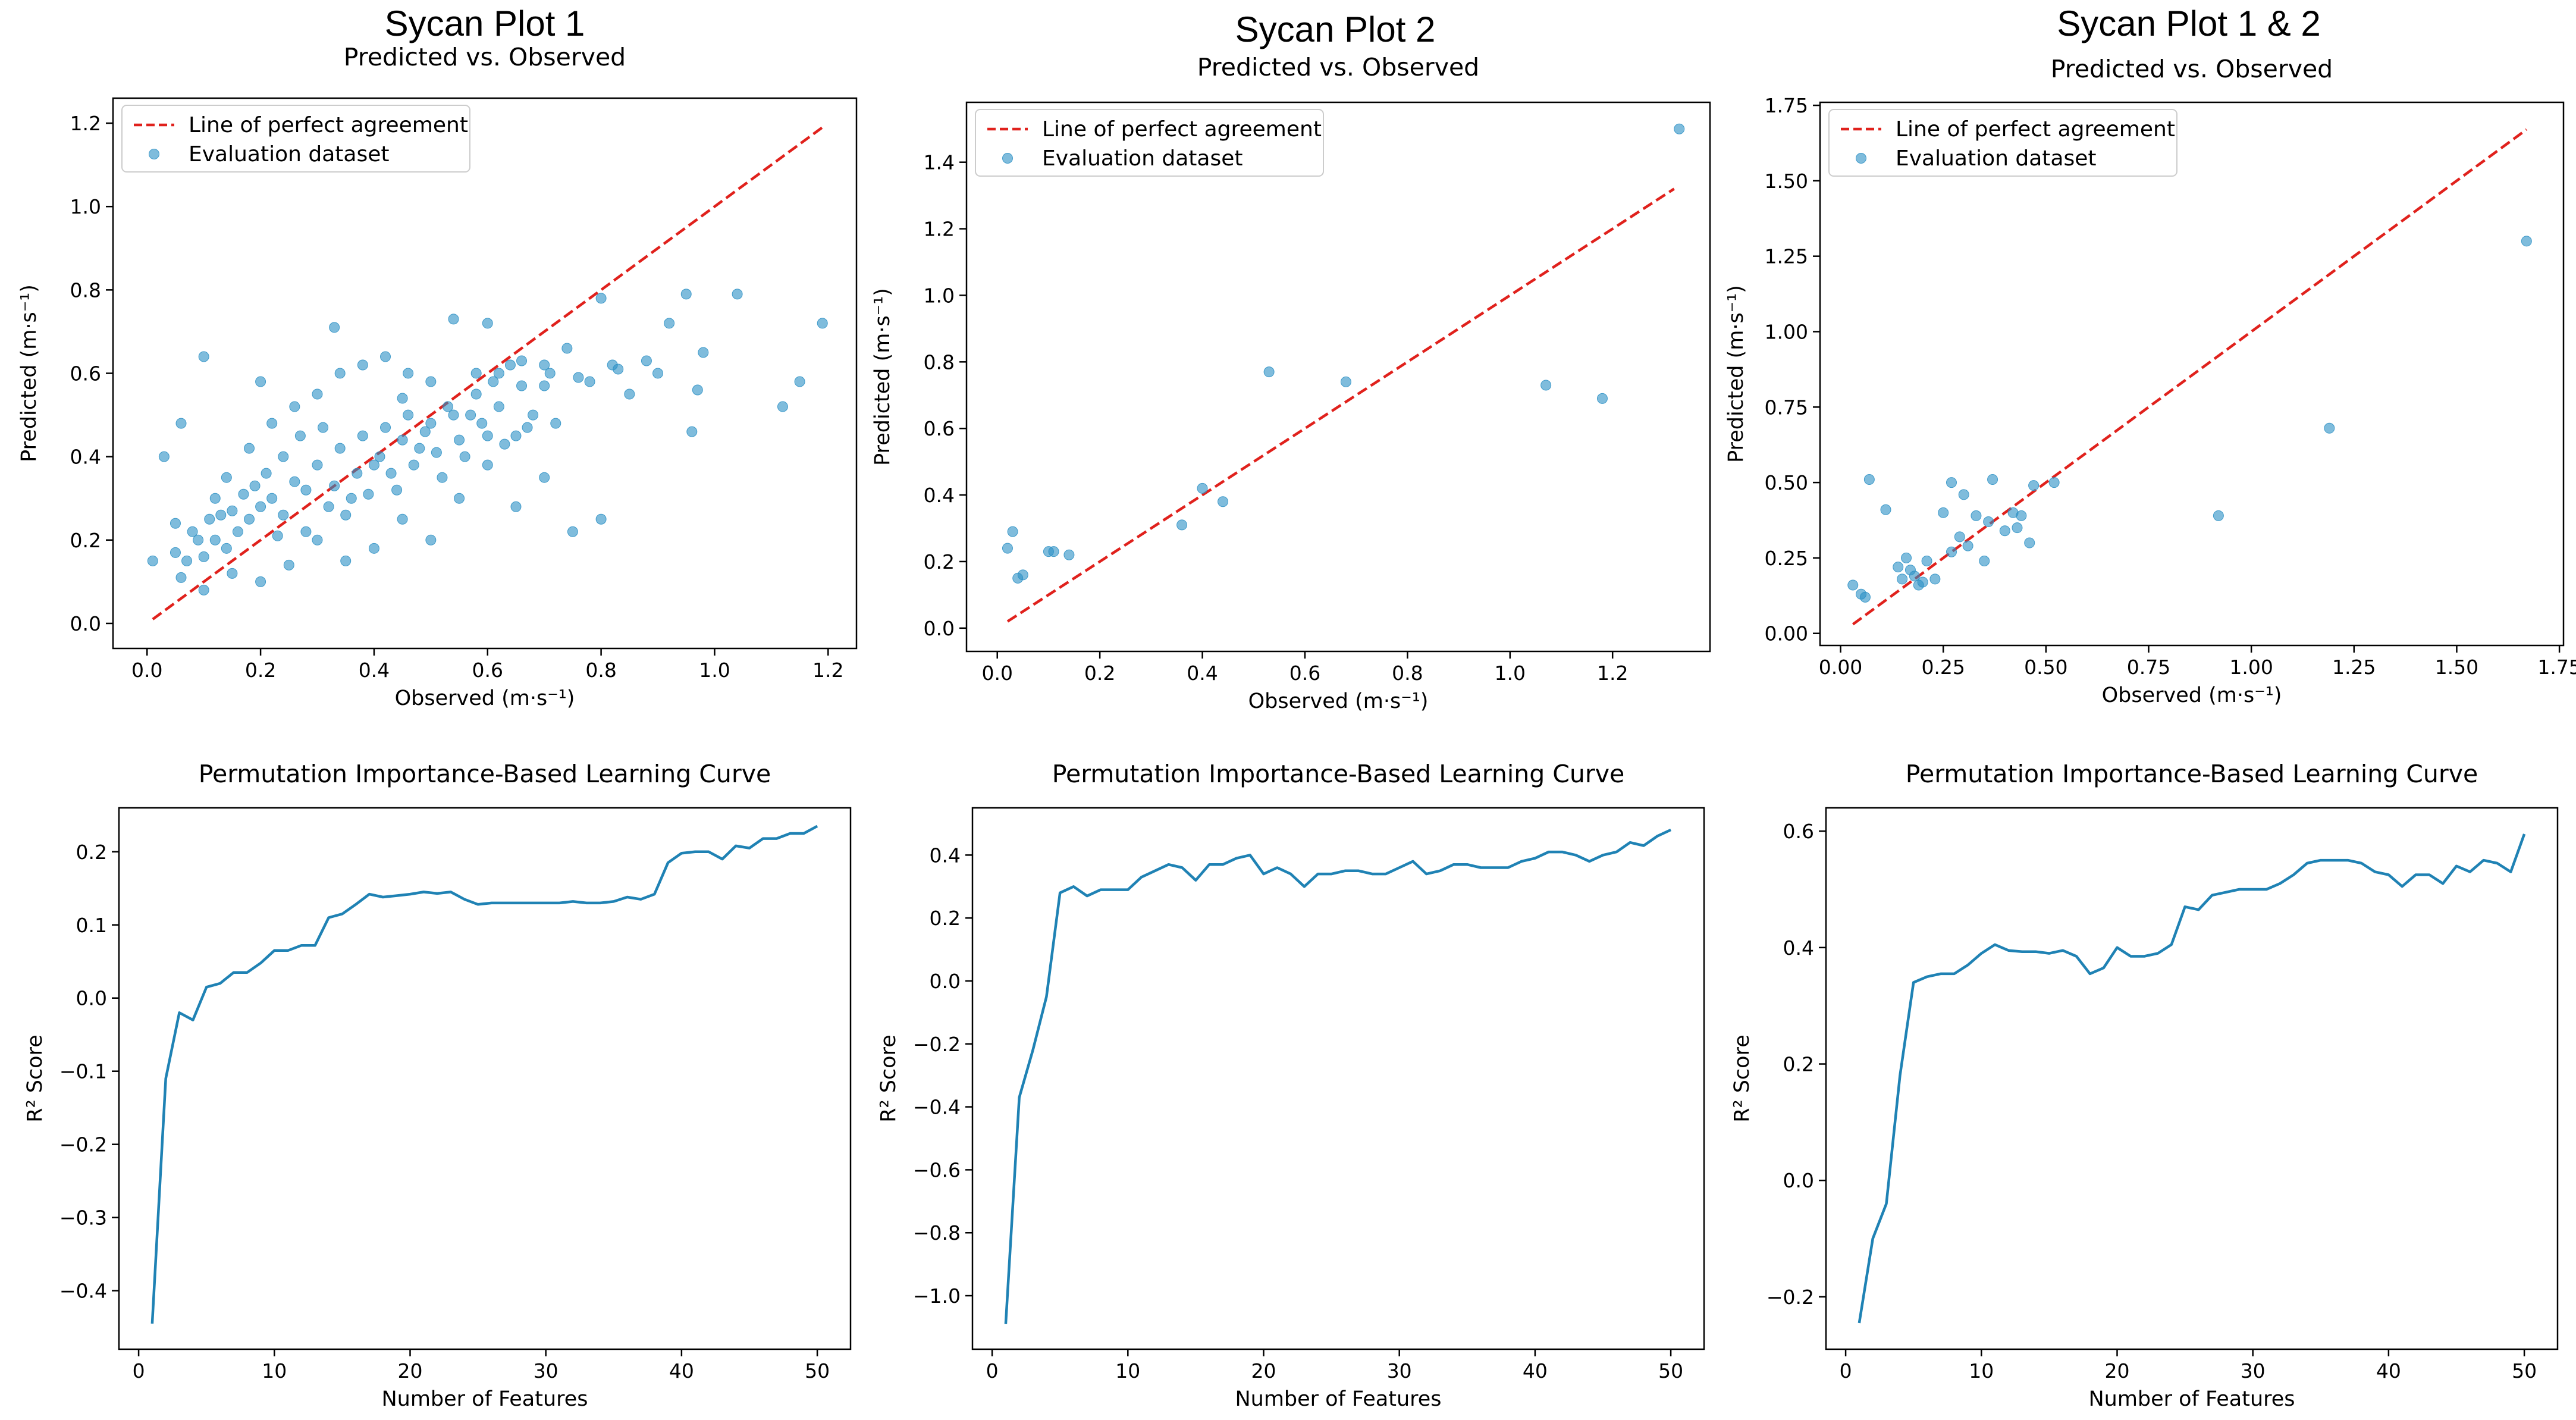  What do you see at coordinates (1861, 158) in the screenshot?
I see `legend-point-swatch` at bounding box center [1861, 158].